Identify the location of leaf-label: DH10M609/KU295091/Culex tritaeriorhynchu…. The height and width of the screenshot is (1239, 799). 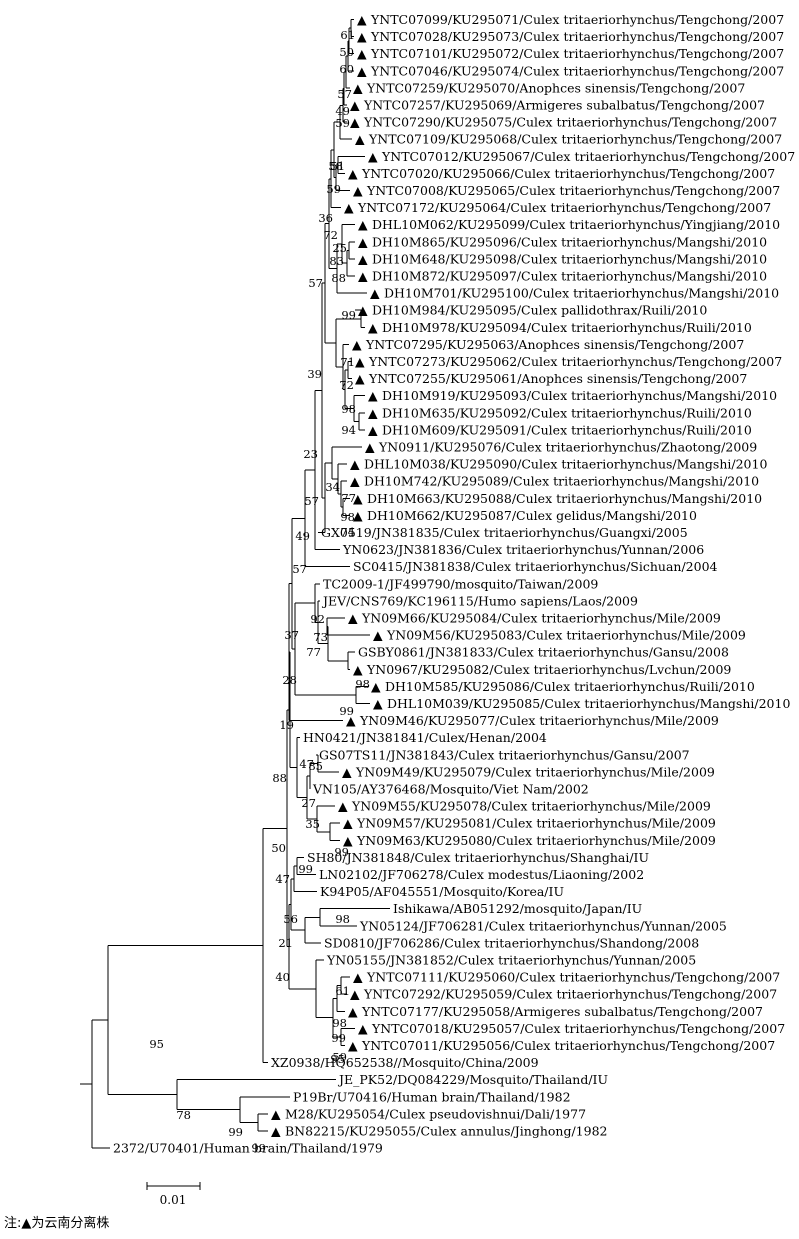
(567, 429).